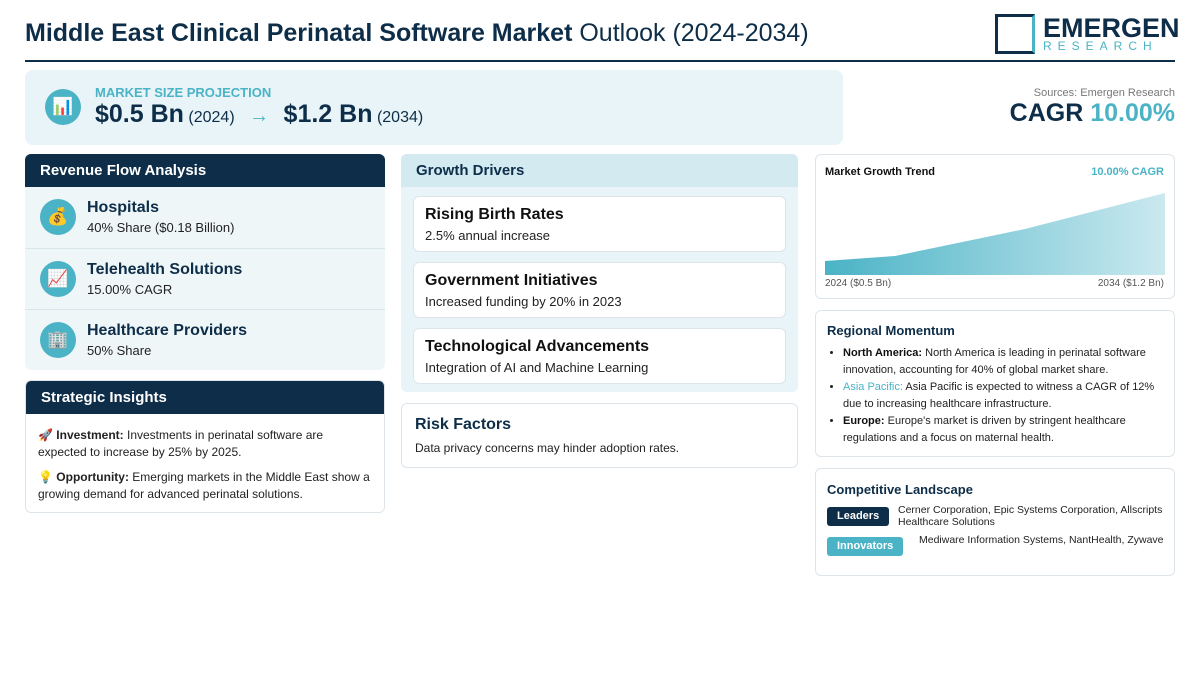 This screenshot has height=700, width=1200. I want to click on cagr-value: 10.00%, so click(1132, 113).